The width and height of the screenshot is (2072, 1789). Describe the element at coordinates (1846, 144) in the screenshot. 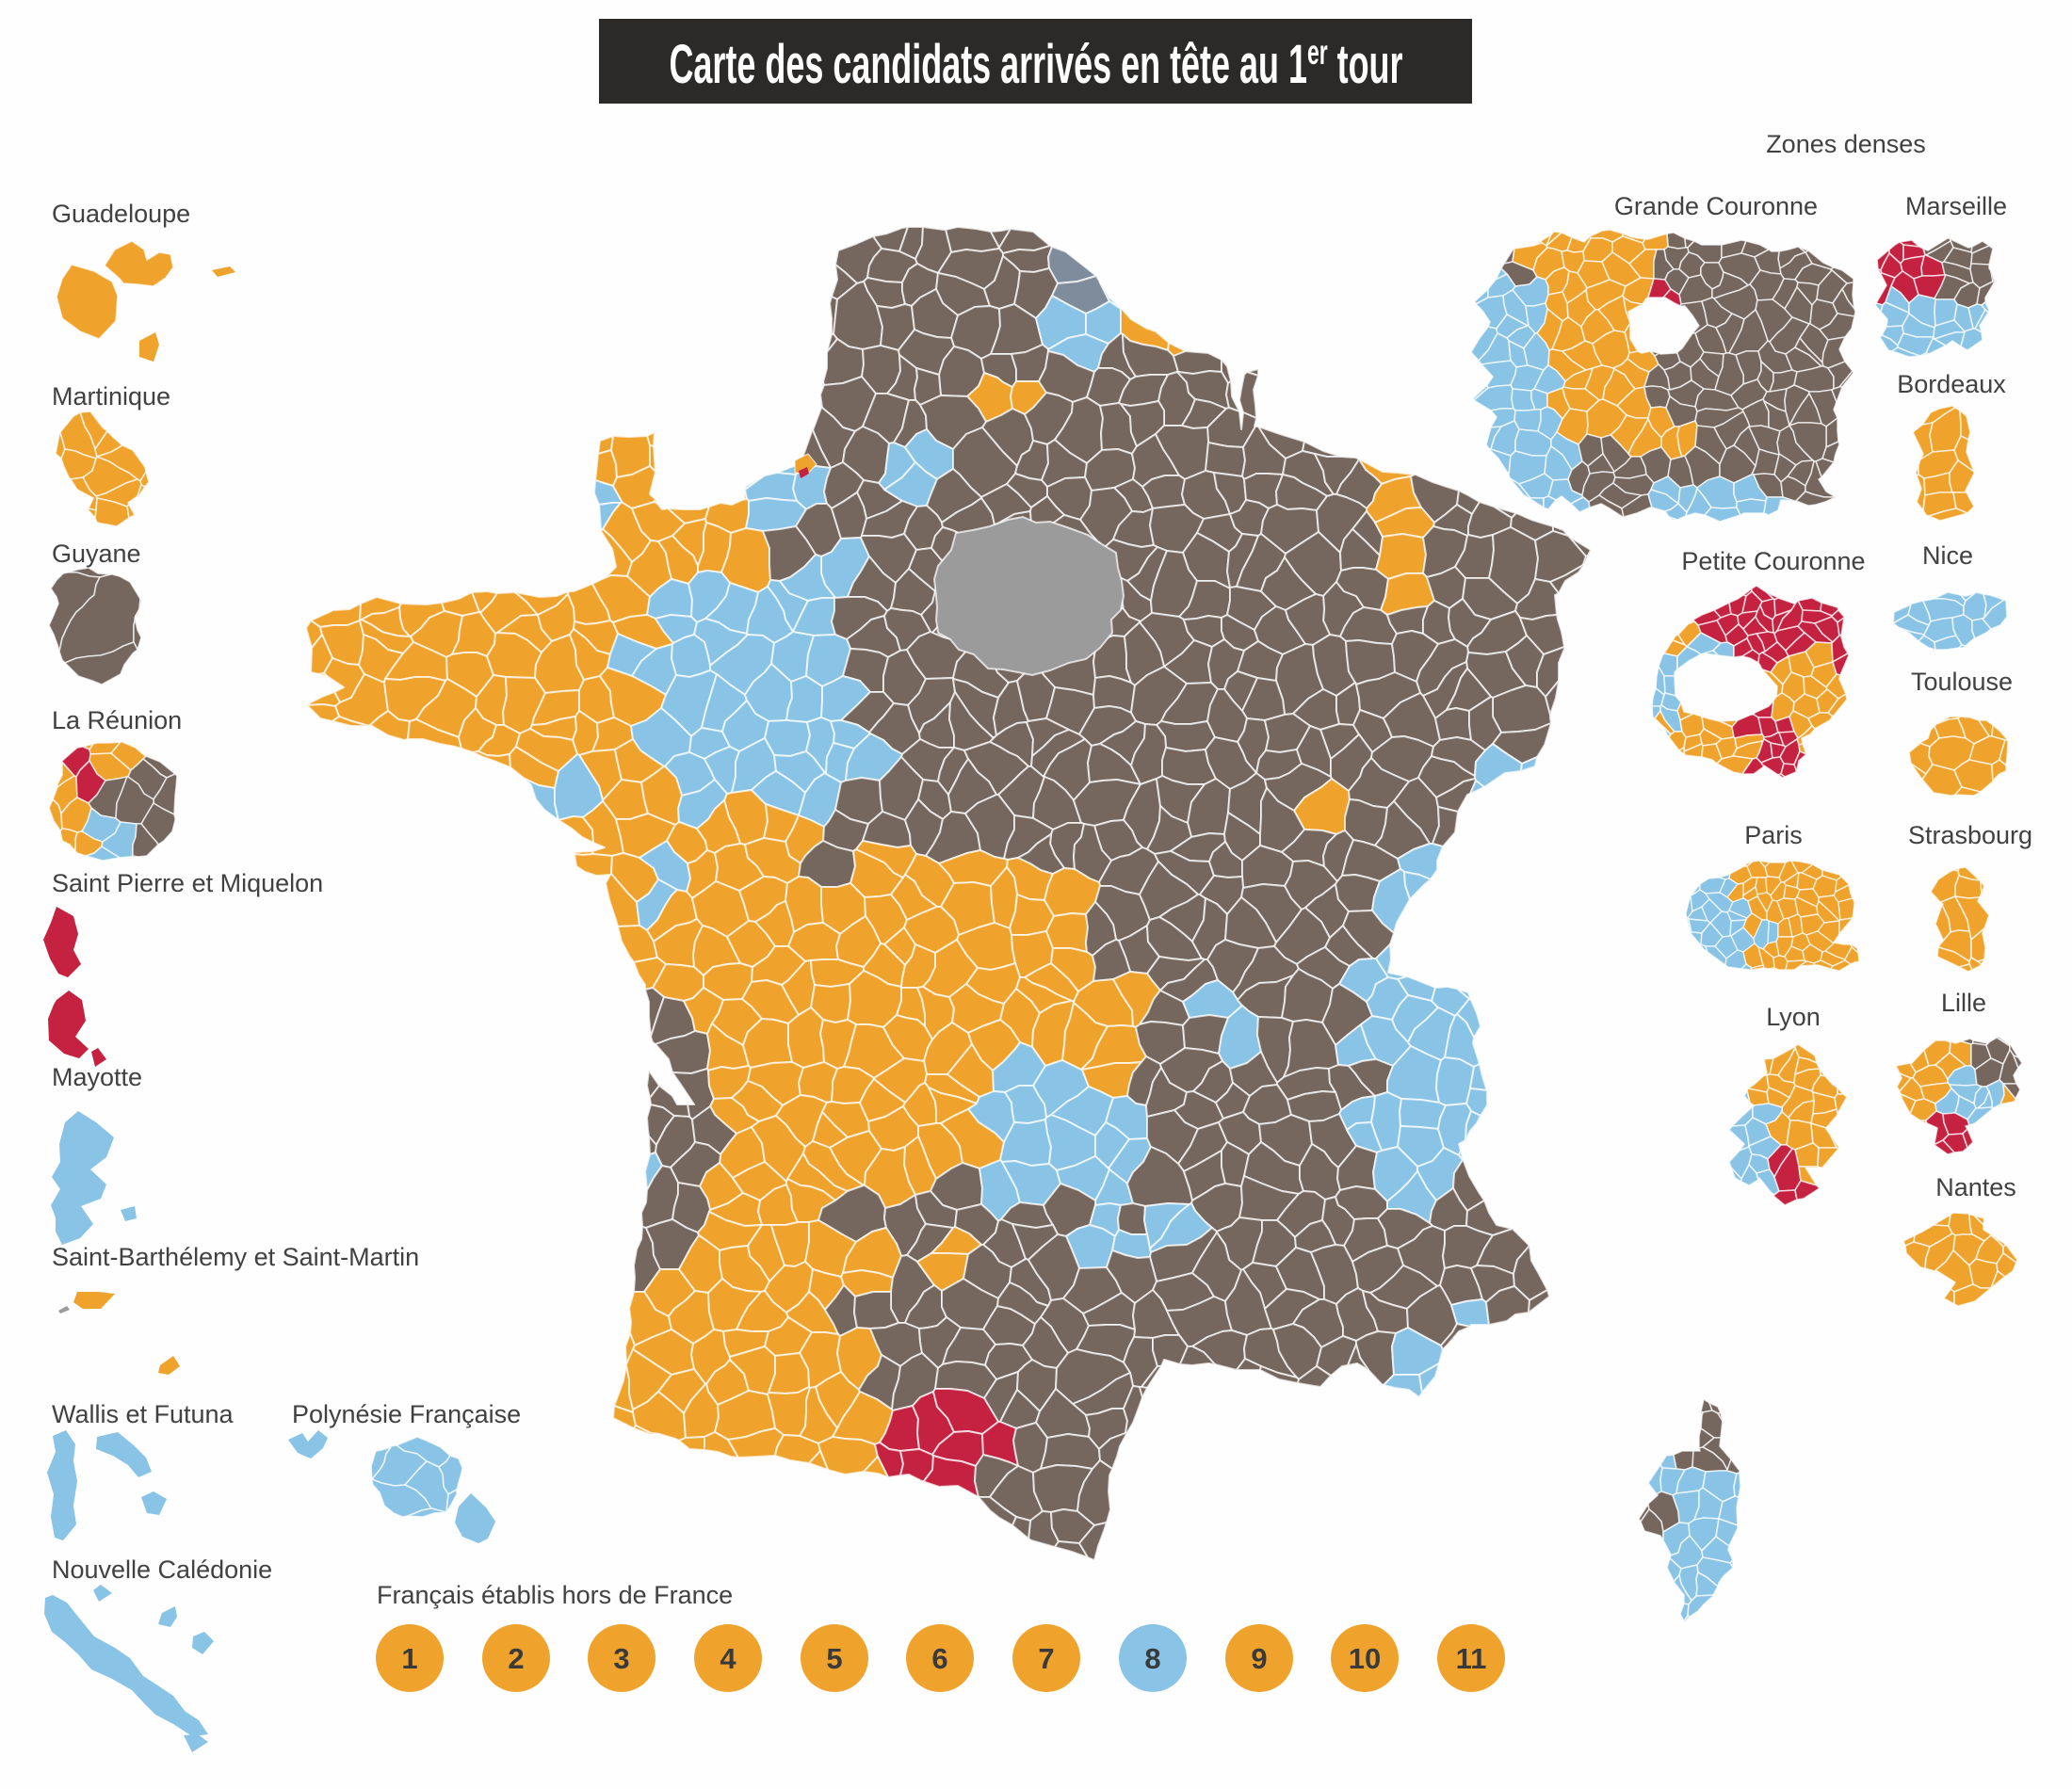

I see `svg-text: Zones denses` at that location.